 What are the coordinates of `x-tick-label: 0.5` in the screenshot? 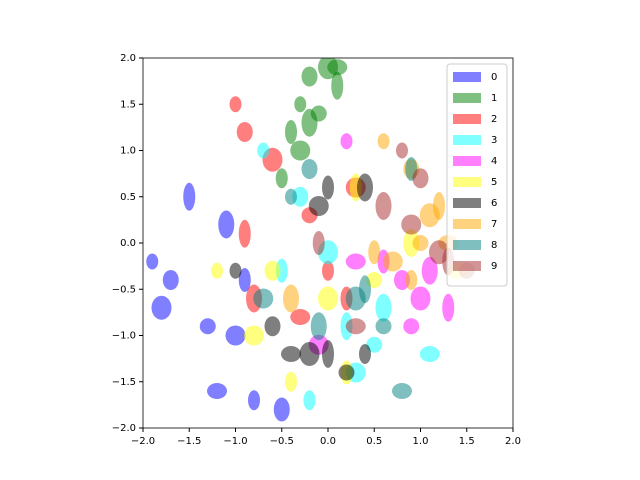 It's located at (374, 441).